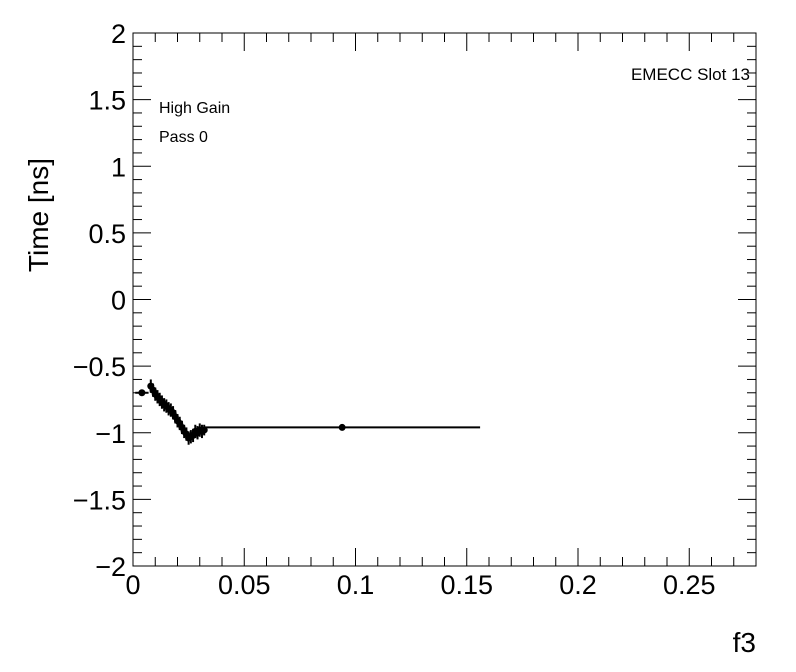  What do you see at coordinates (107, 234) in the screenshot?
I see `y-tick-label: 0.5` at bounding box center [107, 234].